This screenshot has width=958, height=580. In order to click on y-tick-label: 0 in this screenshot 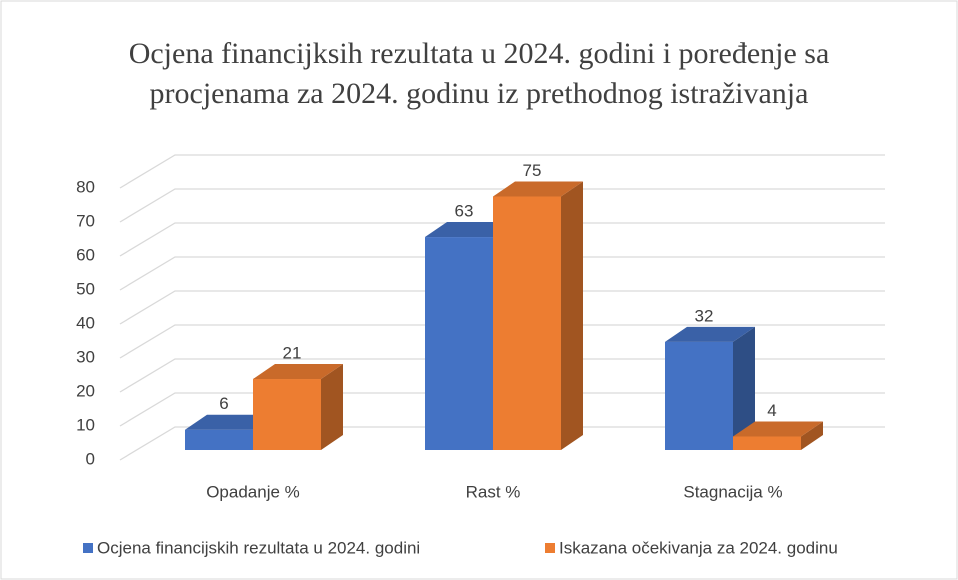, I will do `click(90, 458)`.